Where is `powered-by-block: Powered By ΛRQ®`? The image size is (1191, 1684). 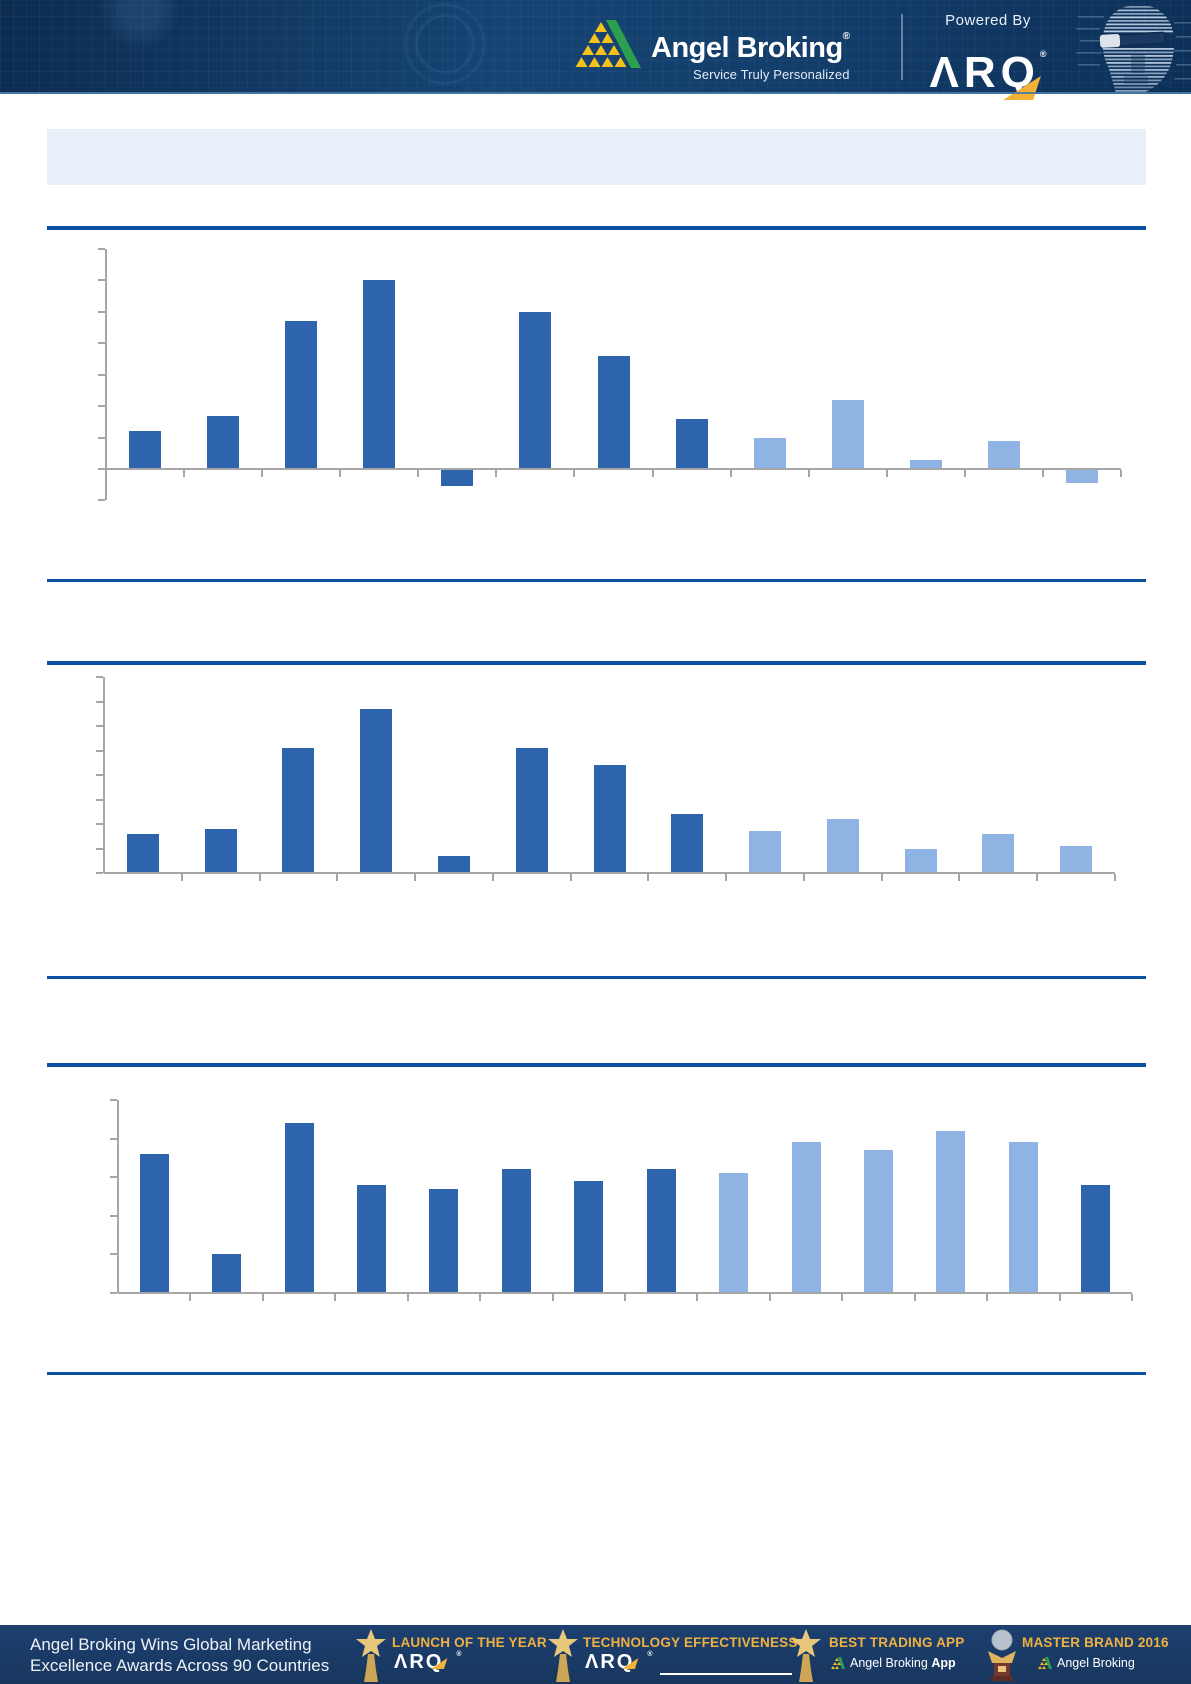 powered-by-block: Powered By ΛRQ® is located at coordinates (988, 56).